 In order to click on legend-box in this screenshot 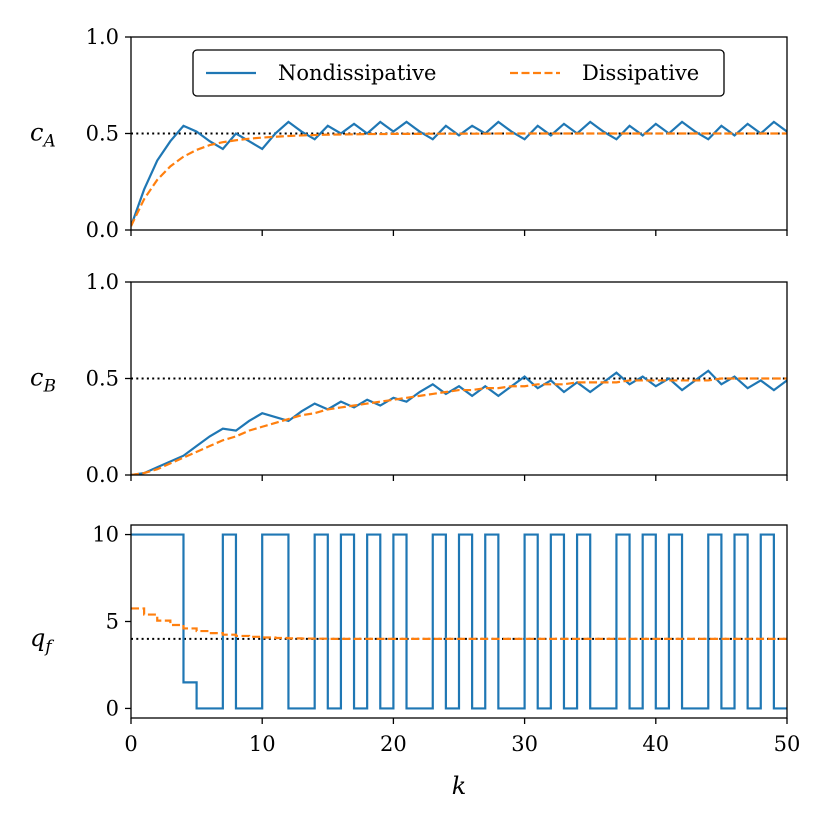, I will do `click(458, 73)`.